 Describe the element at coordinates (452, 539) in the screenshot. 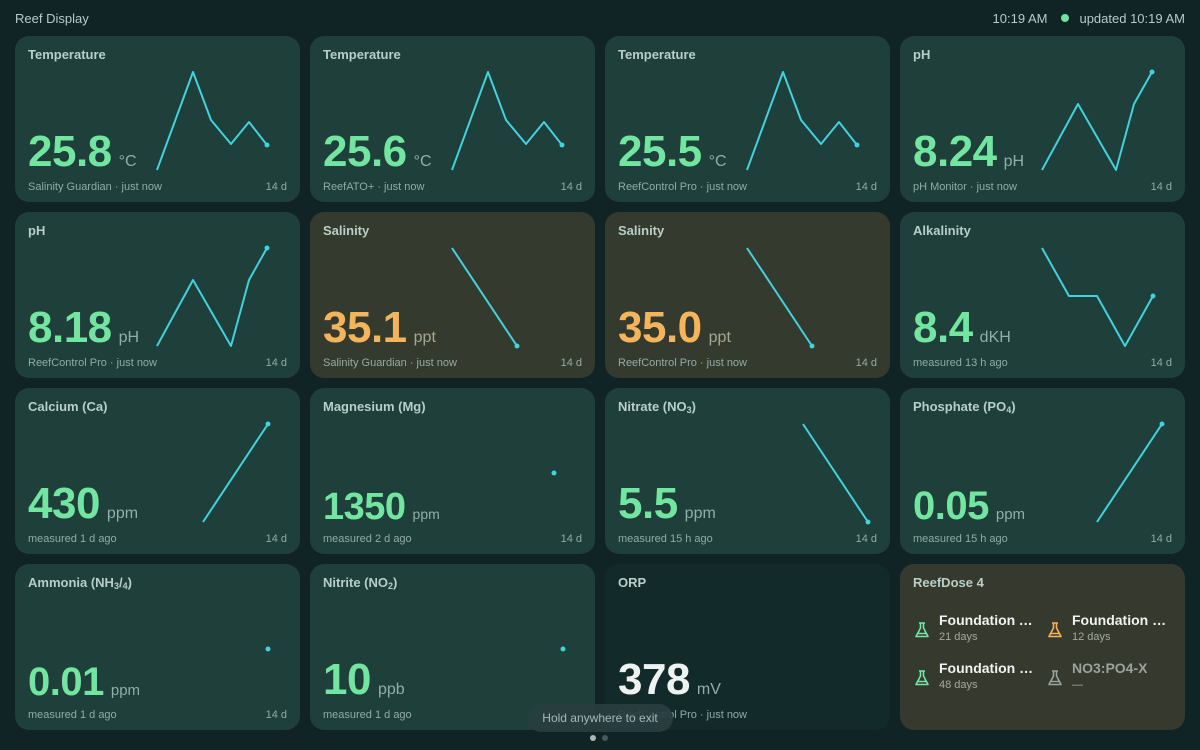

I see `tile-footer: measured 2 d ago 14 d` at that location.